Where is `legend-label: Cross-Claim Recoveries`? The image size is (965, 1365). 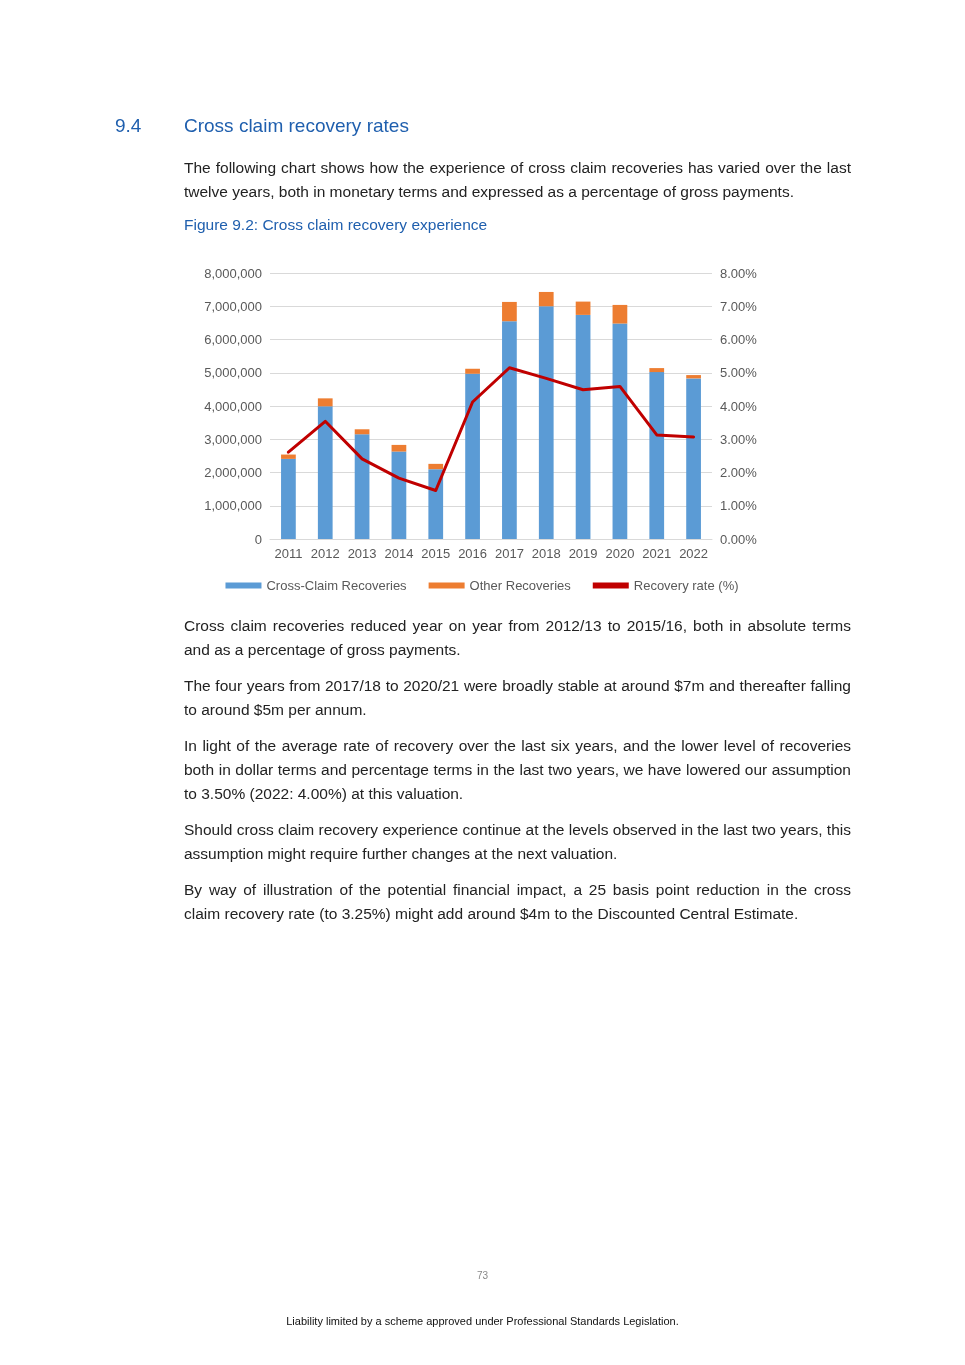
legend-label: Cross-Claim Recoveries is located at coordinates (337, 585).